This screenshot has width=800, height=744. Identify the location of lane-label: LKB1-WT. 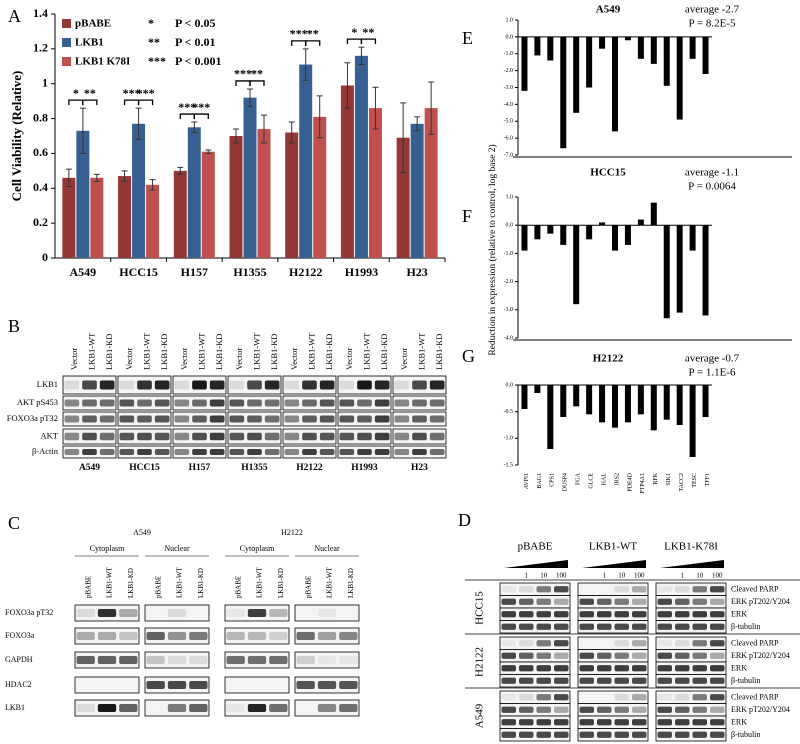
(366, 351).